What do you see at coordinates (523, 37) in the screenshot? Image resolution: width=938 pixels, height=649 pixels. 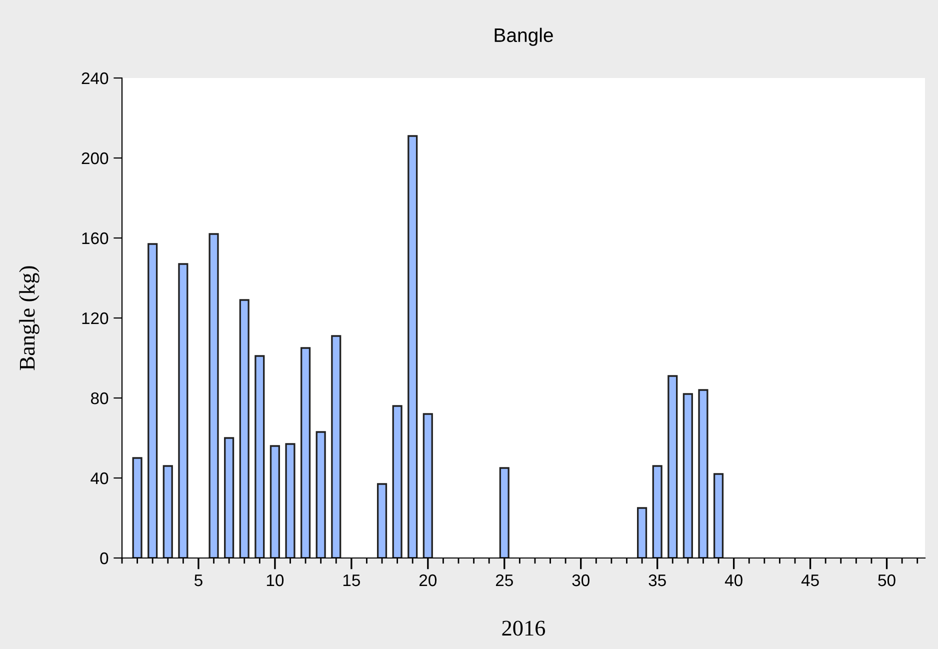 I see `chart-title: Bangle` at bounding box center [523, 37].